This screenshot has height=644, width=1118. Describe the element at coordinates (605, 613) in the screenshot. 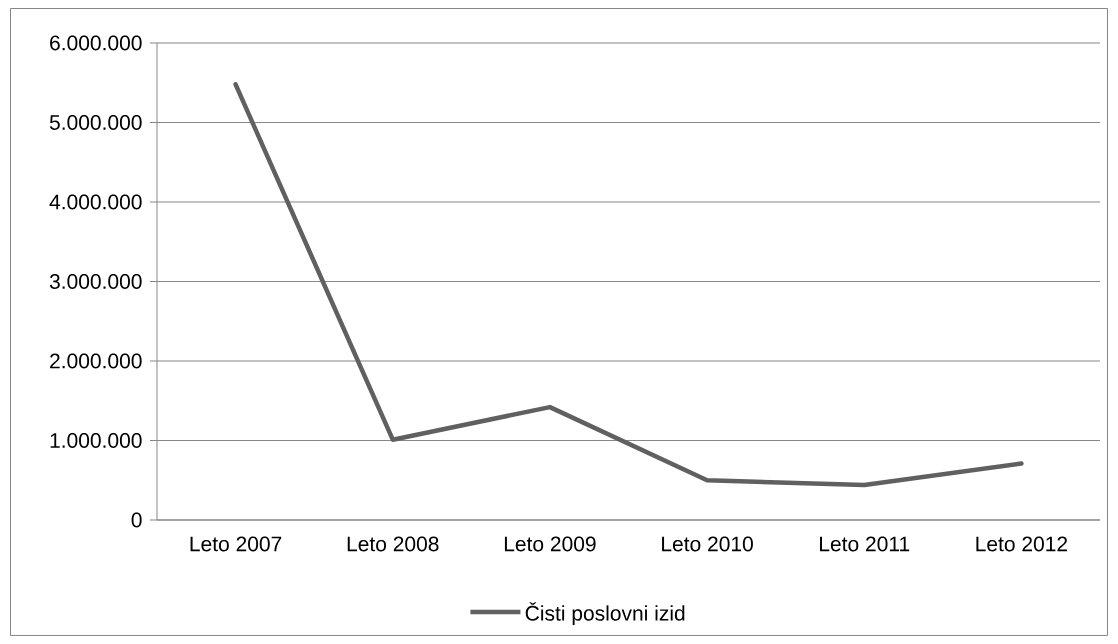

I see `legend-label: Čisti poslovni izid` at that location.